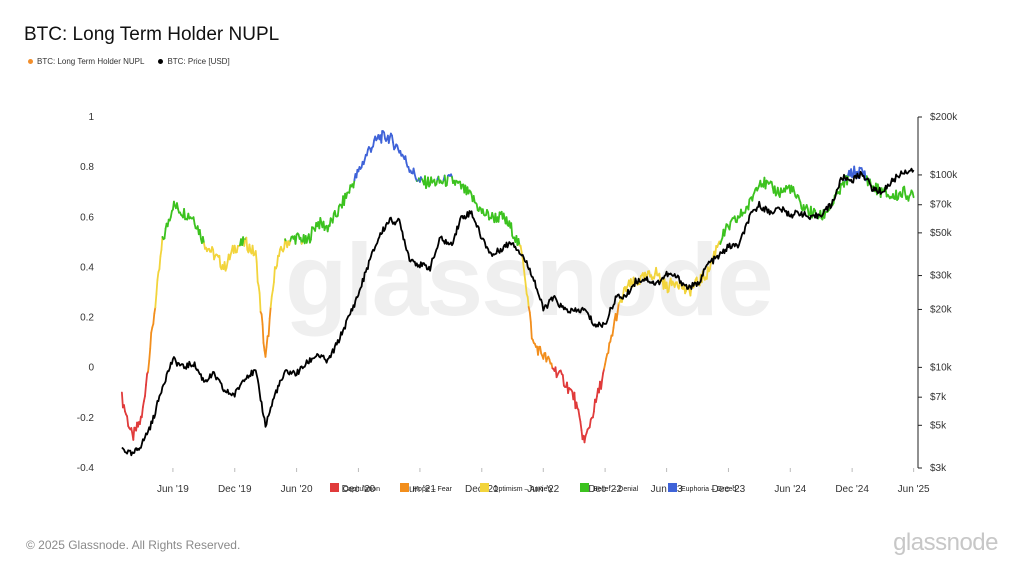  Describe the element at coordinates (297, 489) in the screenshot. I see `x-tick-label: Jun '20` at that location.